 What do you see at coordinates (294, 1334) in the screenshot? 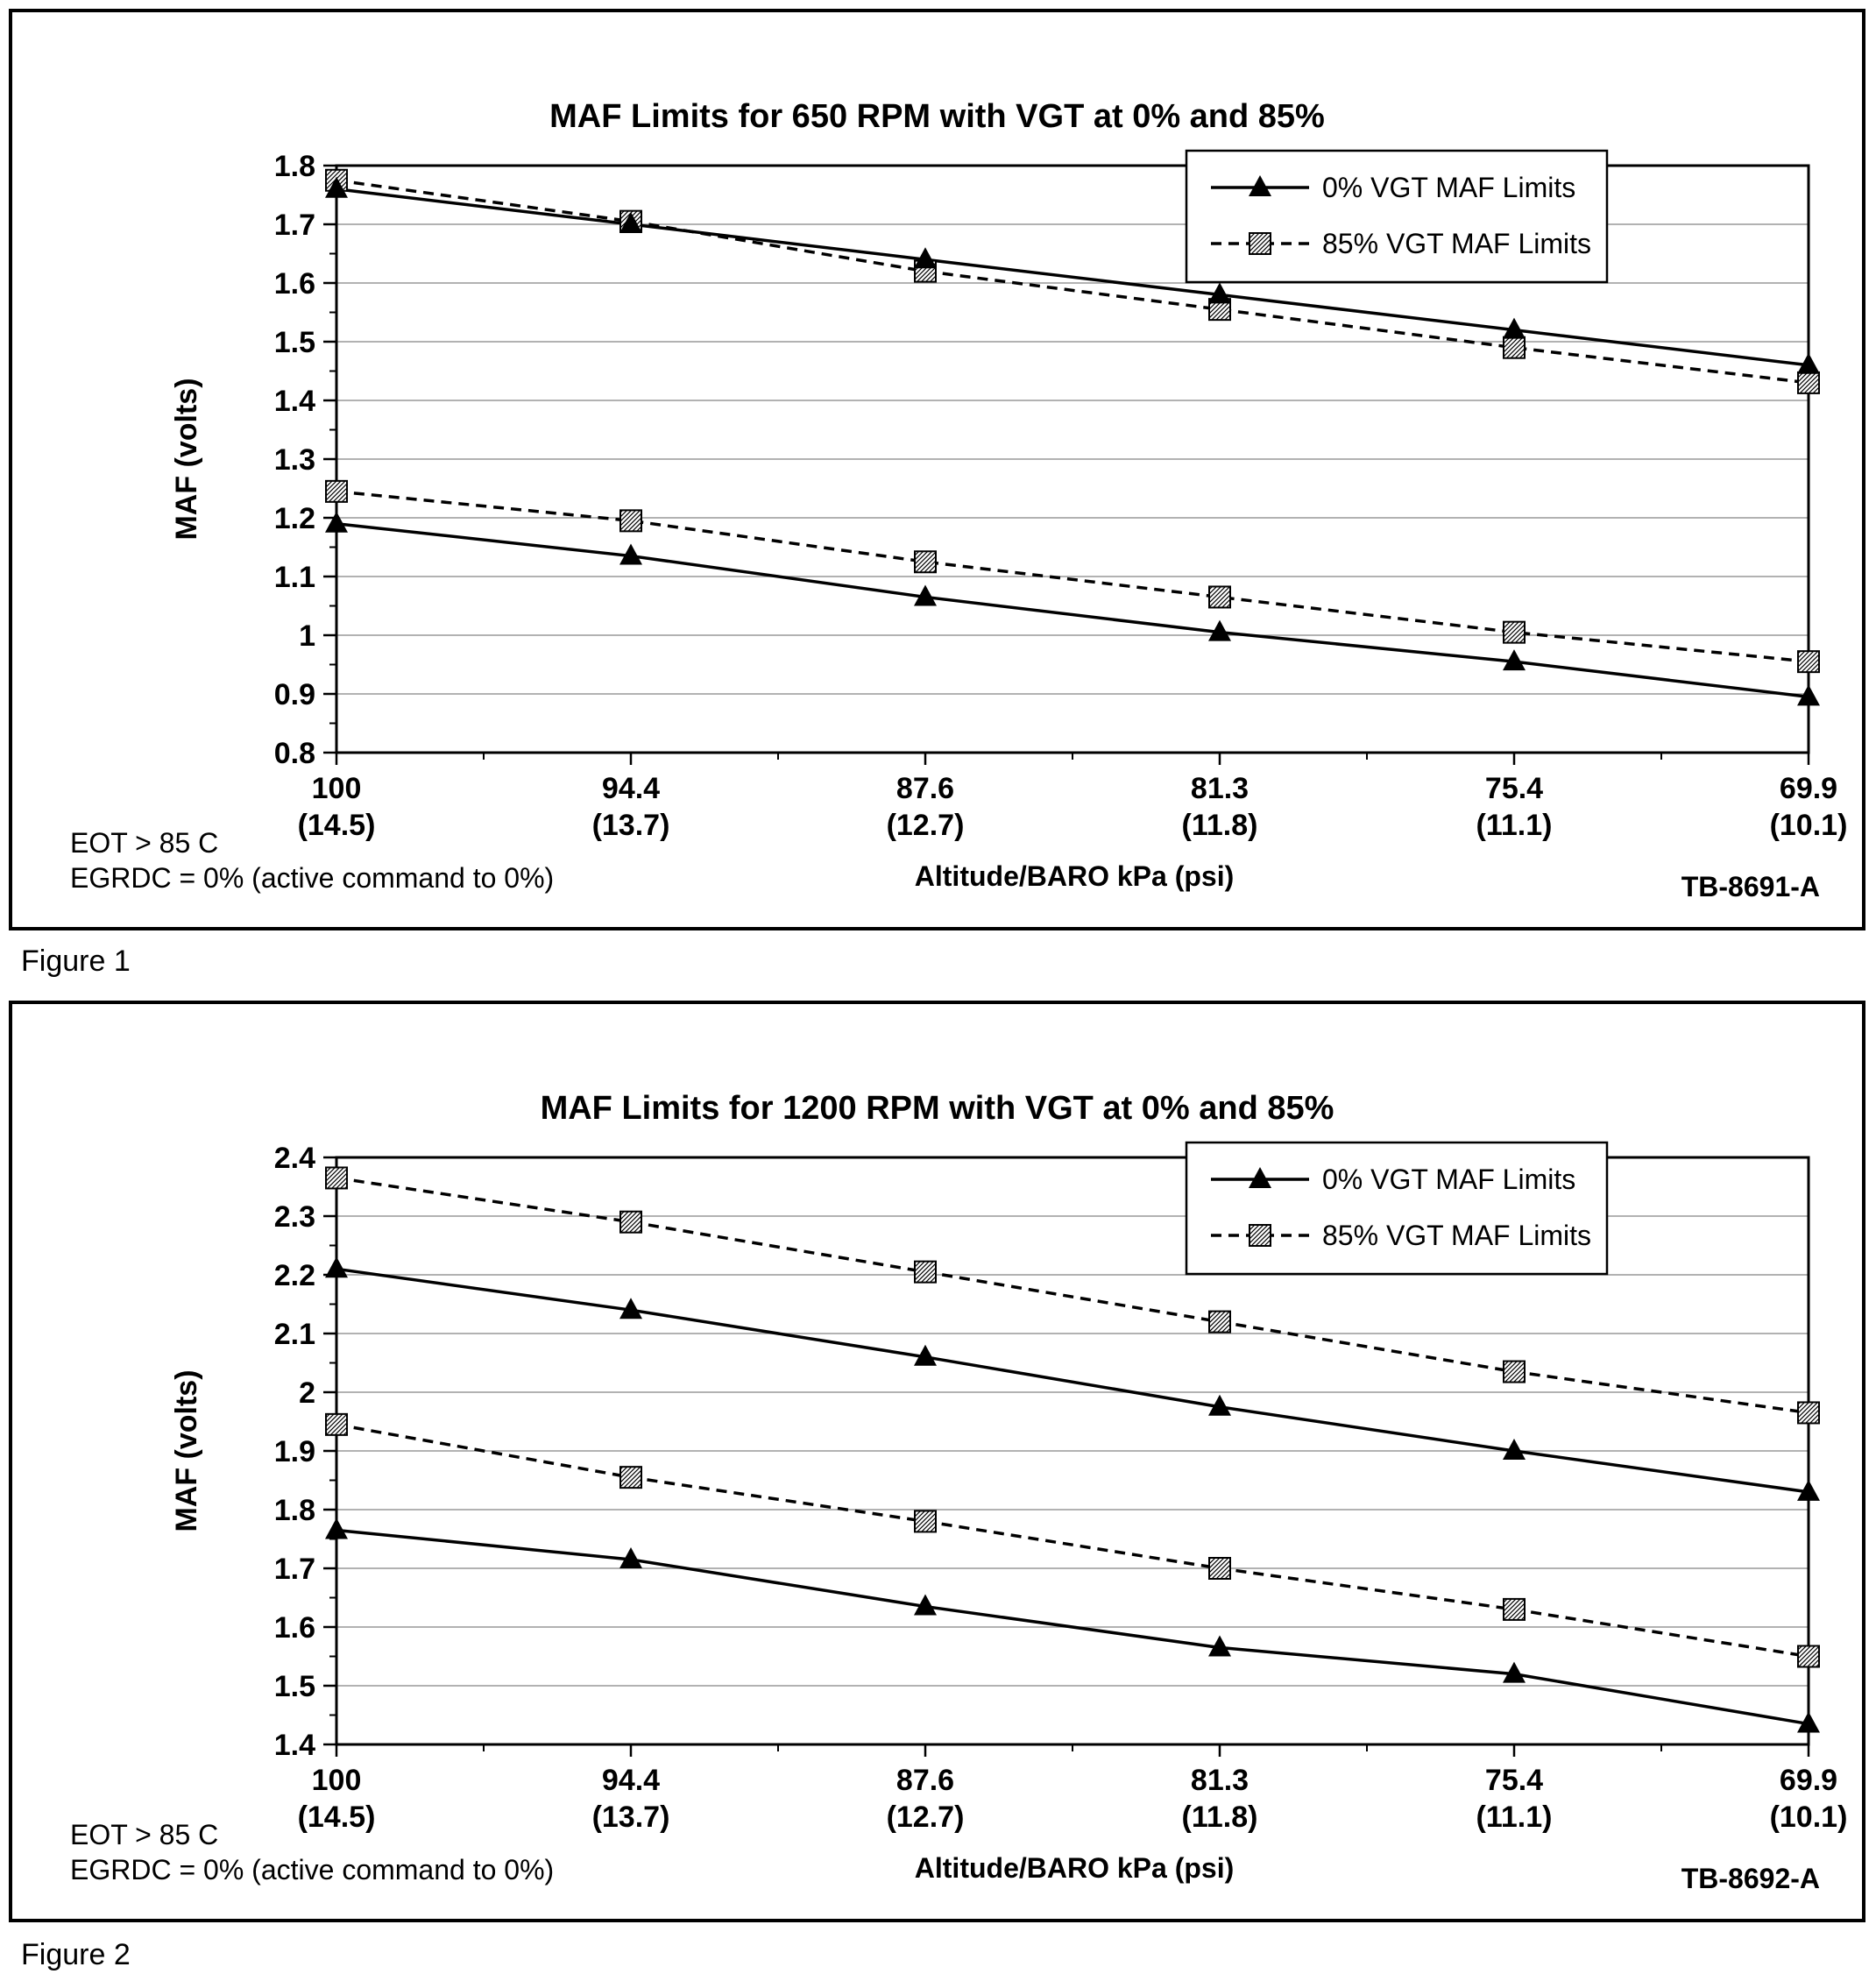
I see `svg-text: 2.1` at bounding box center [294, 1334].